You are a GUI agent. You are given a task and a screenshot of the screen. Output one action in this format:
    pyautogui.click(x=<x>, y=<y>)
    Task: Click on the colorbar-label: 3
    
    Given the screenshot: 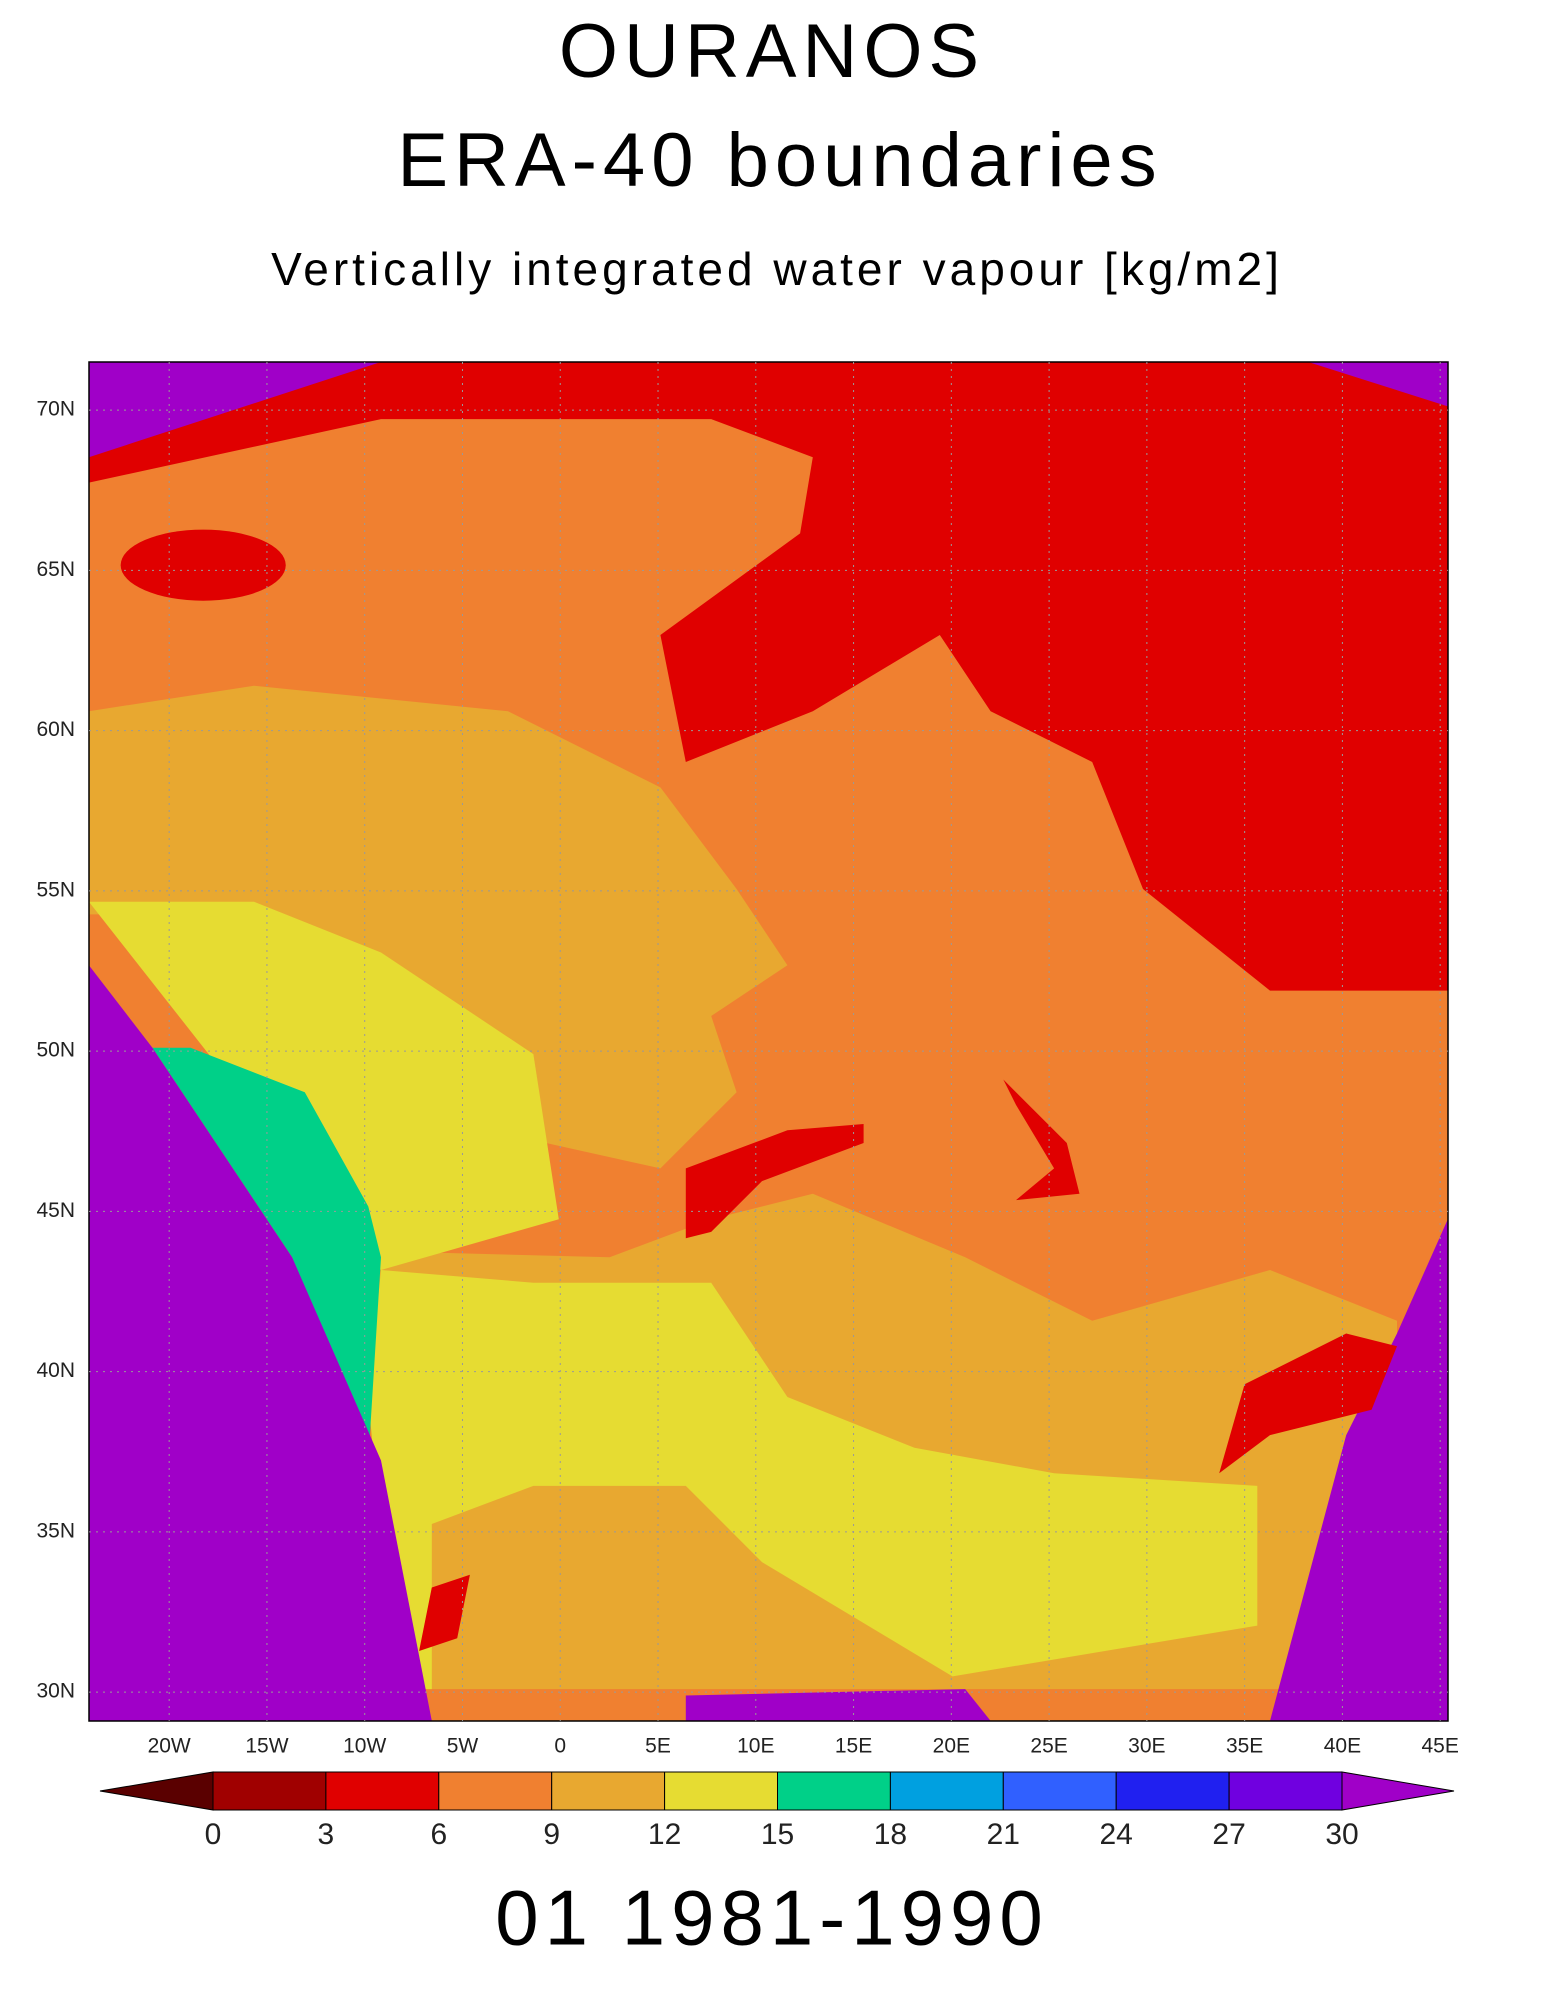 What is the action you would take?
    pyautogui.click(x=326, y=1834)
    